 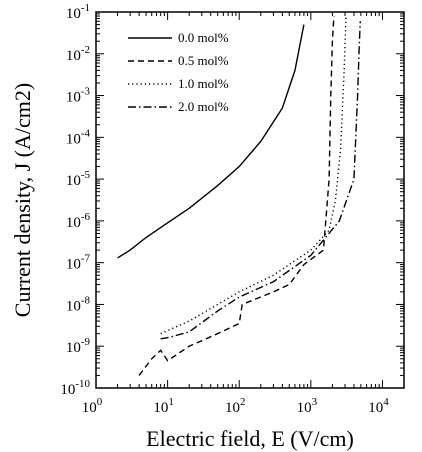 What do you see at coordinates (163, 406) in the screenshot?
I see `x-tick-label: 10¹` at bounding box center [163, 406].